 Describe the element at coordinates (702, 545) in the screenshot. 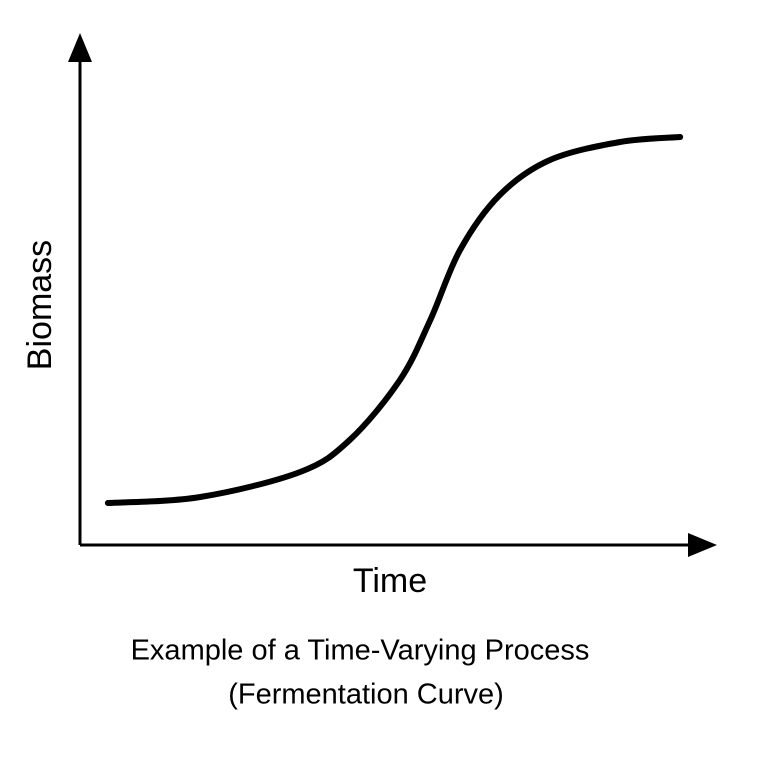

I see `x-axis-arrow` at that location.